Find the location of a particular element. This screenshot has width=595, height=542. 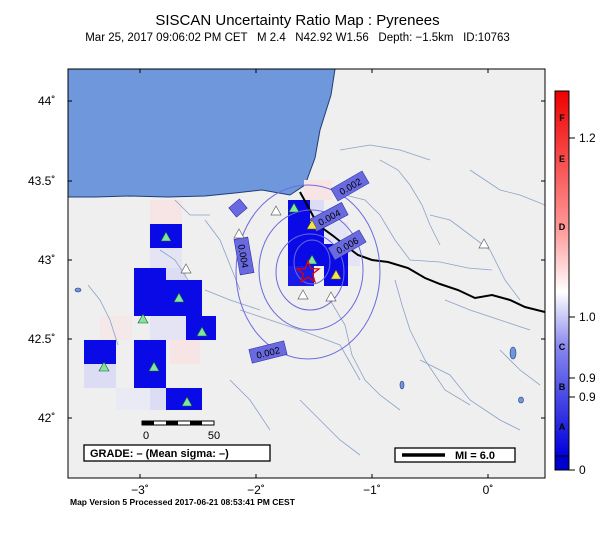

map-text-label: D is located at coordinates (562, 227).